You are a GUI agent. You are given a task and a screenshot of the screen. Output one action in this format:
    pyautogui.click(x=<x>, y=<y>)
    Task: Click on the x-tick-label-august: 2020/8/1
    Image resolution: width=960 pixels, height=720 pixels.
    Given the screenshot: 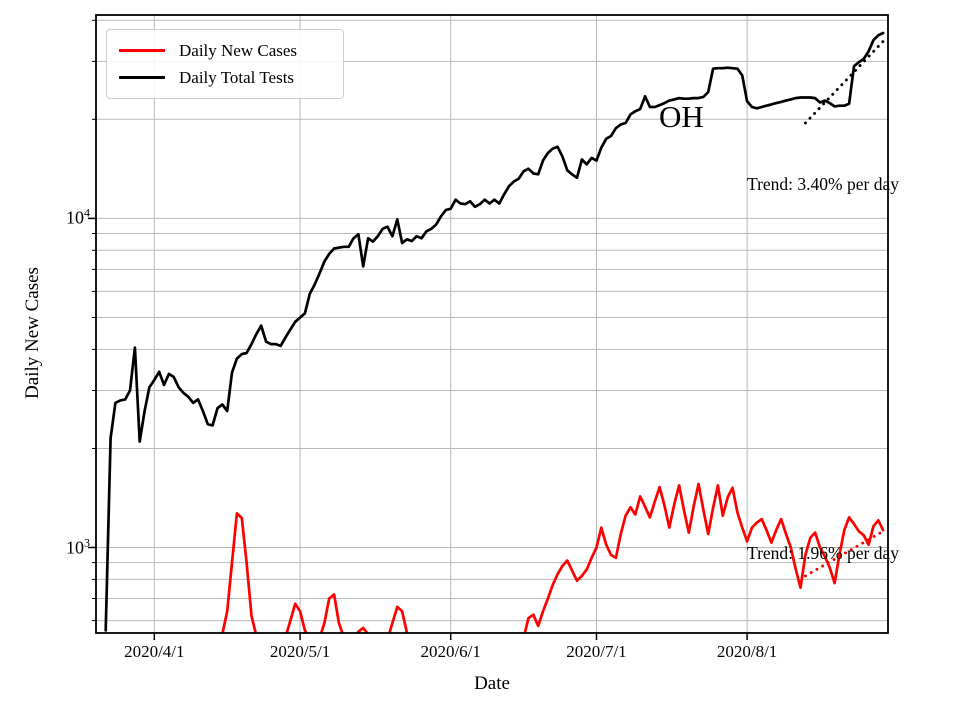 What is the action you would take?
    pyautogui.click(x=747, y=651)
    